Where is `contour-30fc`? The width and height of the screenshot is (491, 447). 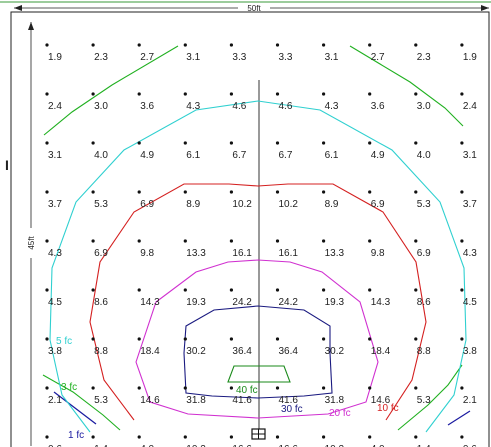
contour-30fc is located at coordinates (258, 352).